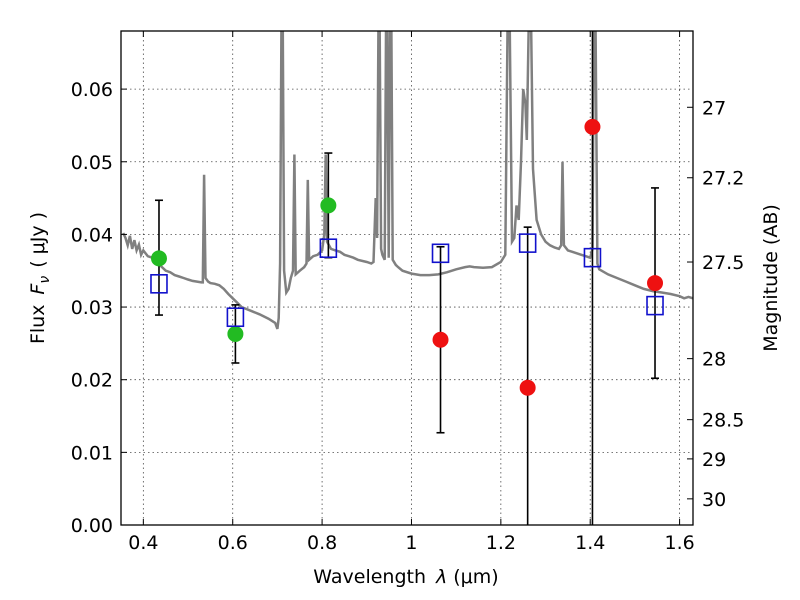 Image resolution: width=800 pixels, height=600 pixels. What do you see at coordinates (771, 278) in the screenshot?
I see `y2-axis-label: Magnitude (AB)` at bounding box center [771, 278].